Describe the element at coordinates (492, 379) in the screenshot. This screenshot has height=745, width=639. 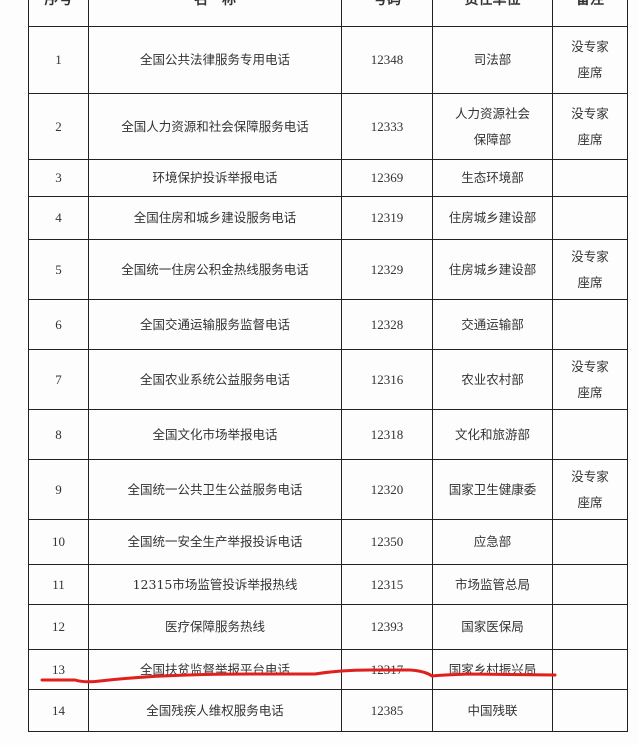
I see `row-unit: 农业农村部` at that location.